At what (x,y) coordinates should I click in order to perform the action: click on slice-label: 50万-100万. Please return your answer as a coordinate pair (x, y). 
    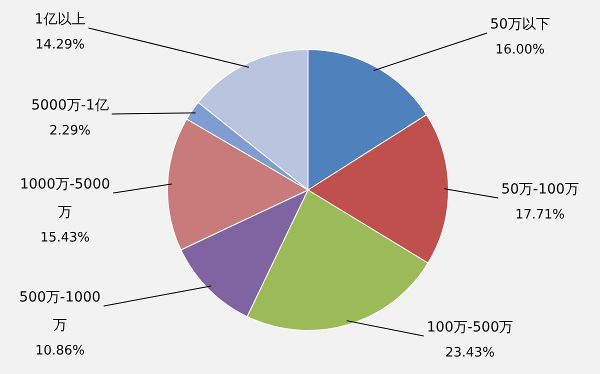
    Looking at the image, I should click on (540, 190).